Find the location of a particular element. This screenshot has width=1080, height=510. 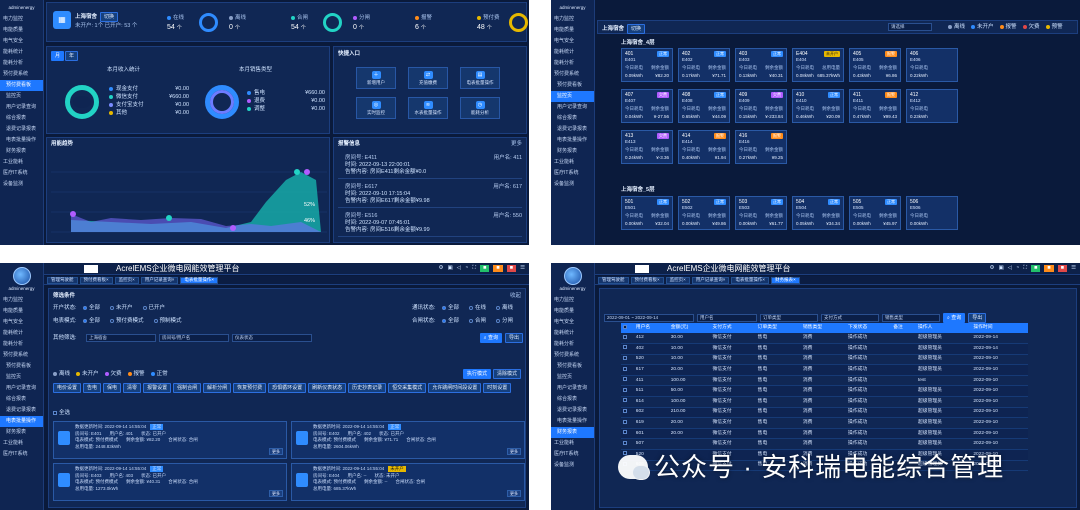

page-tab: 电表批量操作 × is located at coordinates (199, 280).